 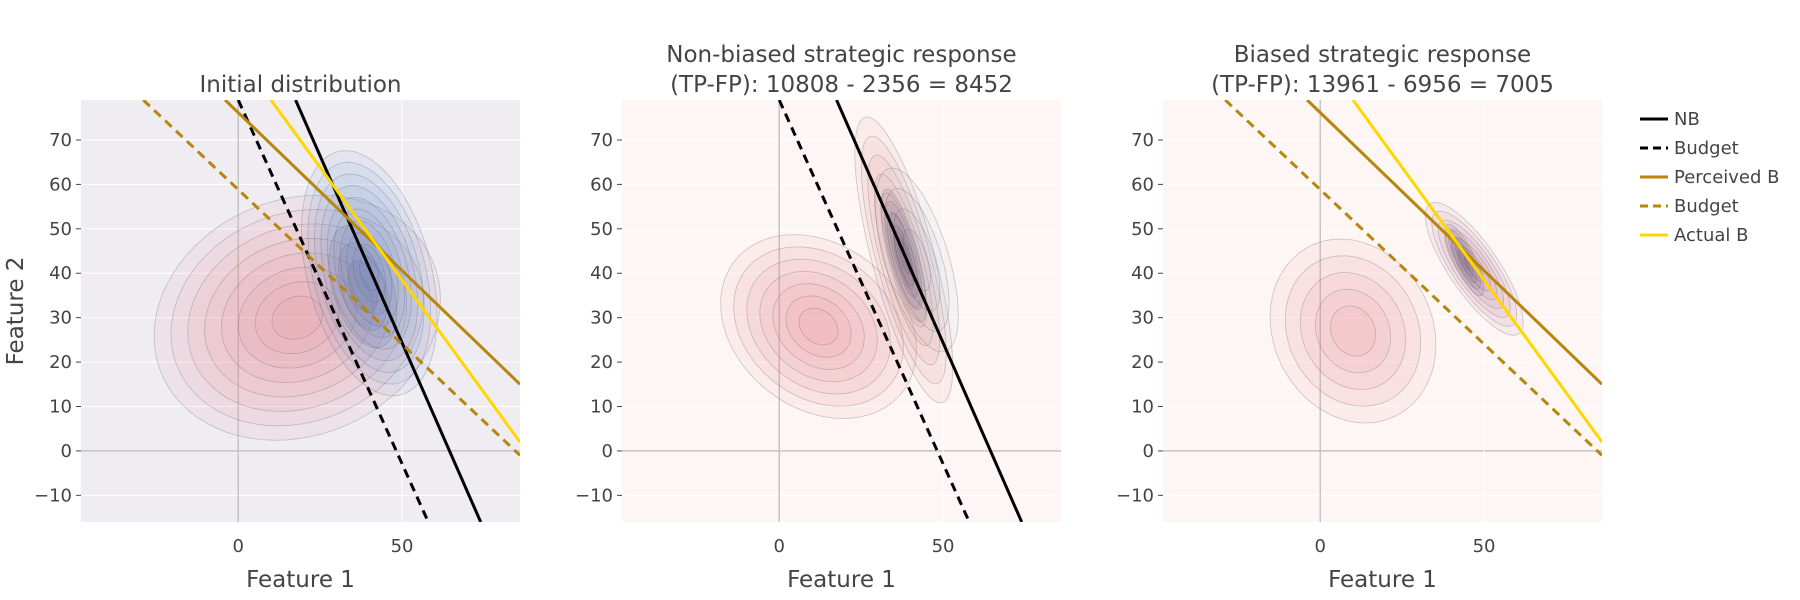 What do you see at coordinates (1670, 119) in the screenshot?
I see `legend-item: NB` at bounding box center [1670, 119].